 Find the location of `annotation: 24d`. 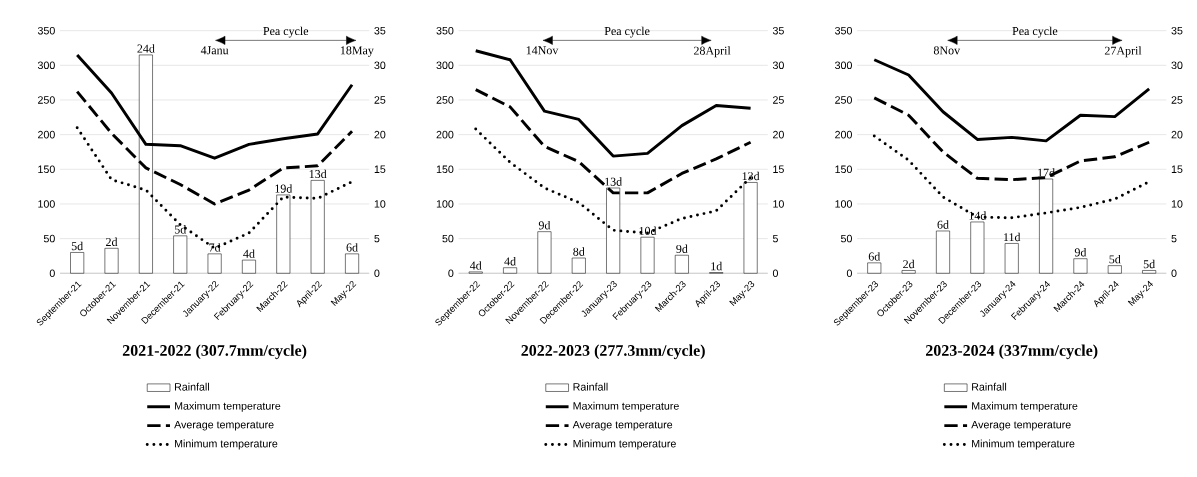

annotation: 24d is located at coordinates (146, 48).